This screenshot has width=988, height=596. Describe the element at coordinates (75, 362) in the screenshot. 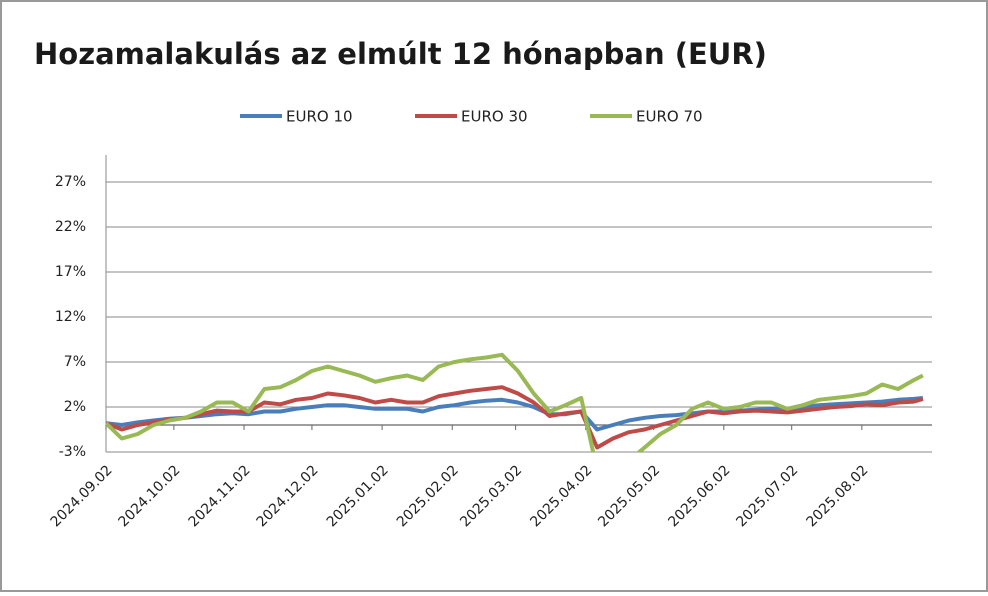

I see `y-tick-label: 7%` at that location.